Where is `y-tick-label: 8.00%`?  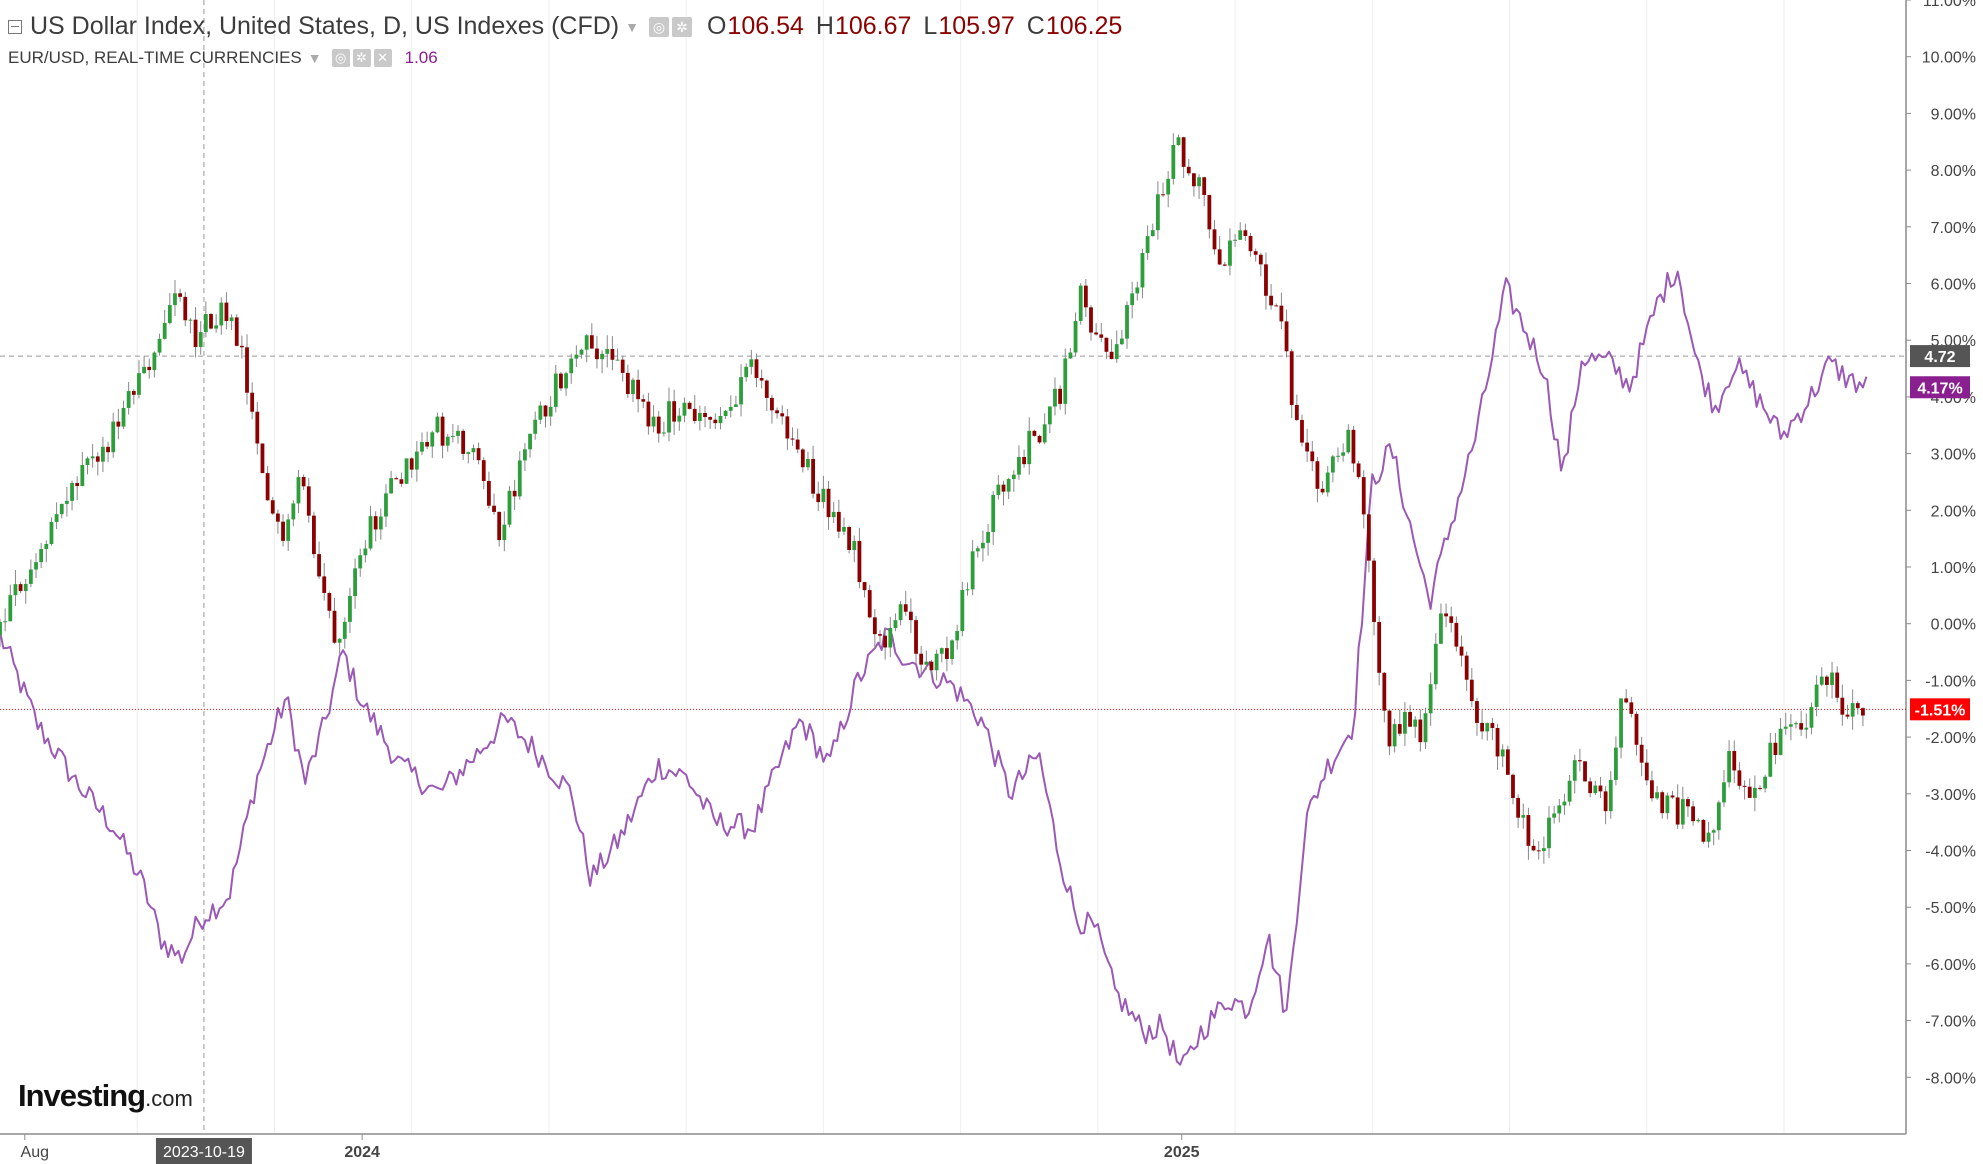
y-tick-label: 8.00% is located at coordinates (1953, 171).